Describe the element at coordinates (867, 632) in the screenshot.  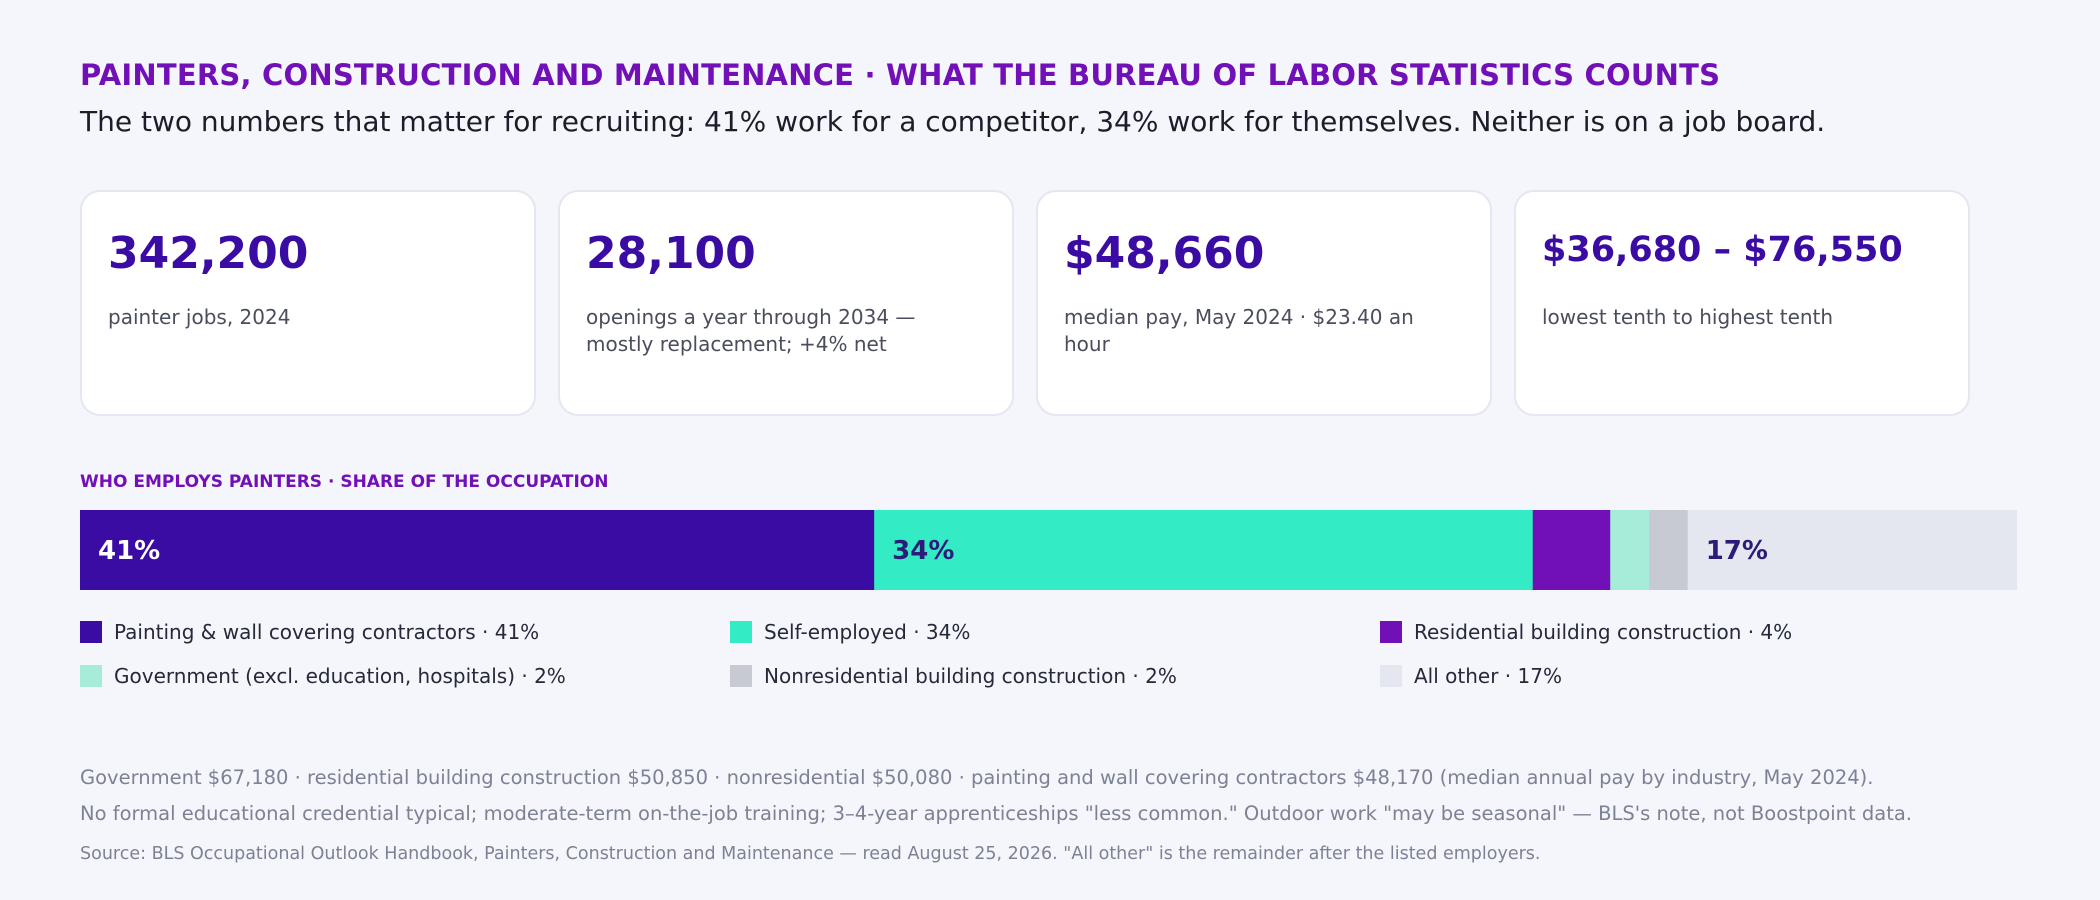
I see `legend-label: Self-employed · 34%` at that location.